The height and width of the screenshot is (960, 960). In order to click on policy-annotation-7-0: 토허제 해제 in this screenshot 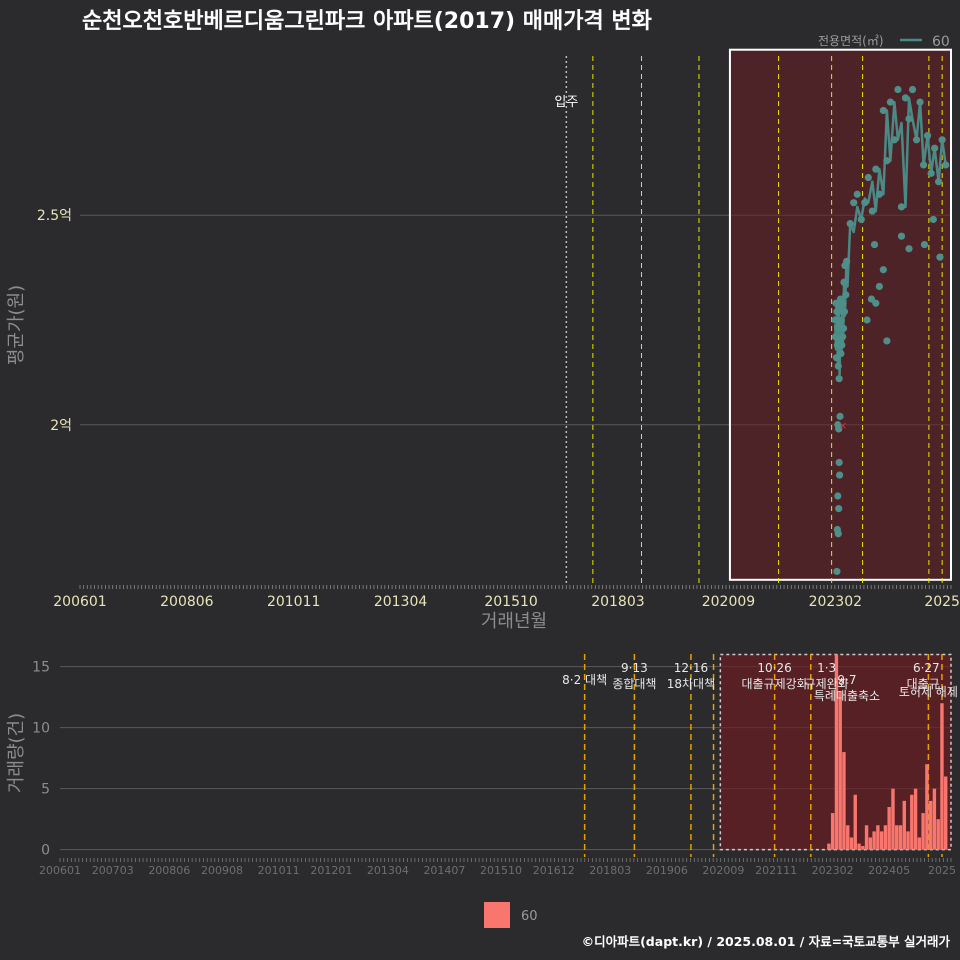, I will do `click(928, 692)`.